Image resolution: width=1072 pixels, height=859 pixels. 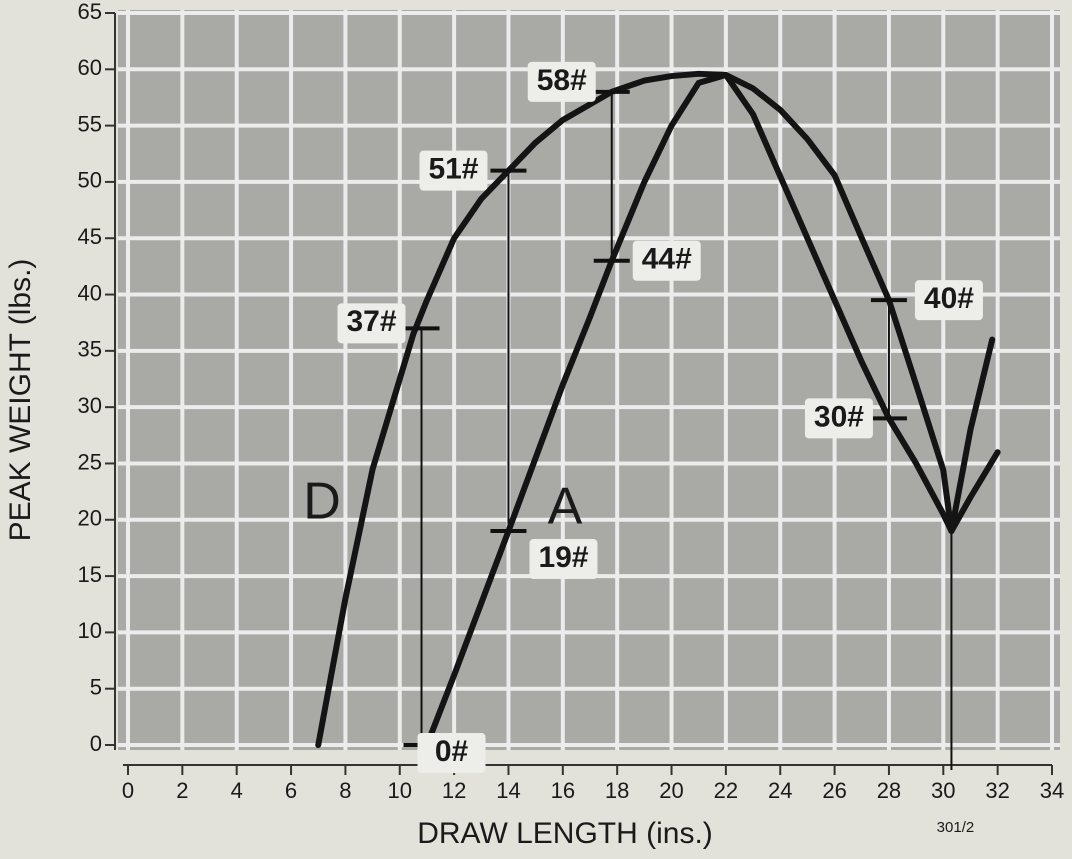 I want to click on x-tick-label: 26, so click(x=834, y=790).